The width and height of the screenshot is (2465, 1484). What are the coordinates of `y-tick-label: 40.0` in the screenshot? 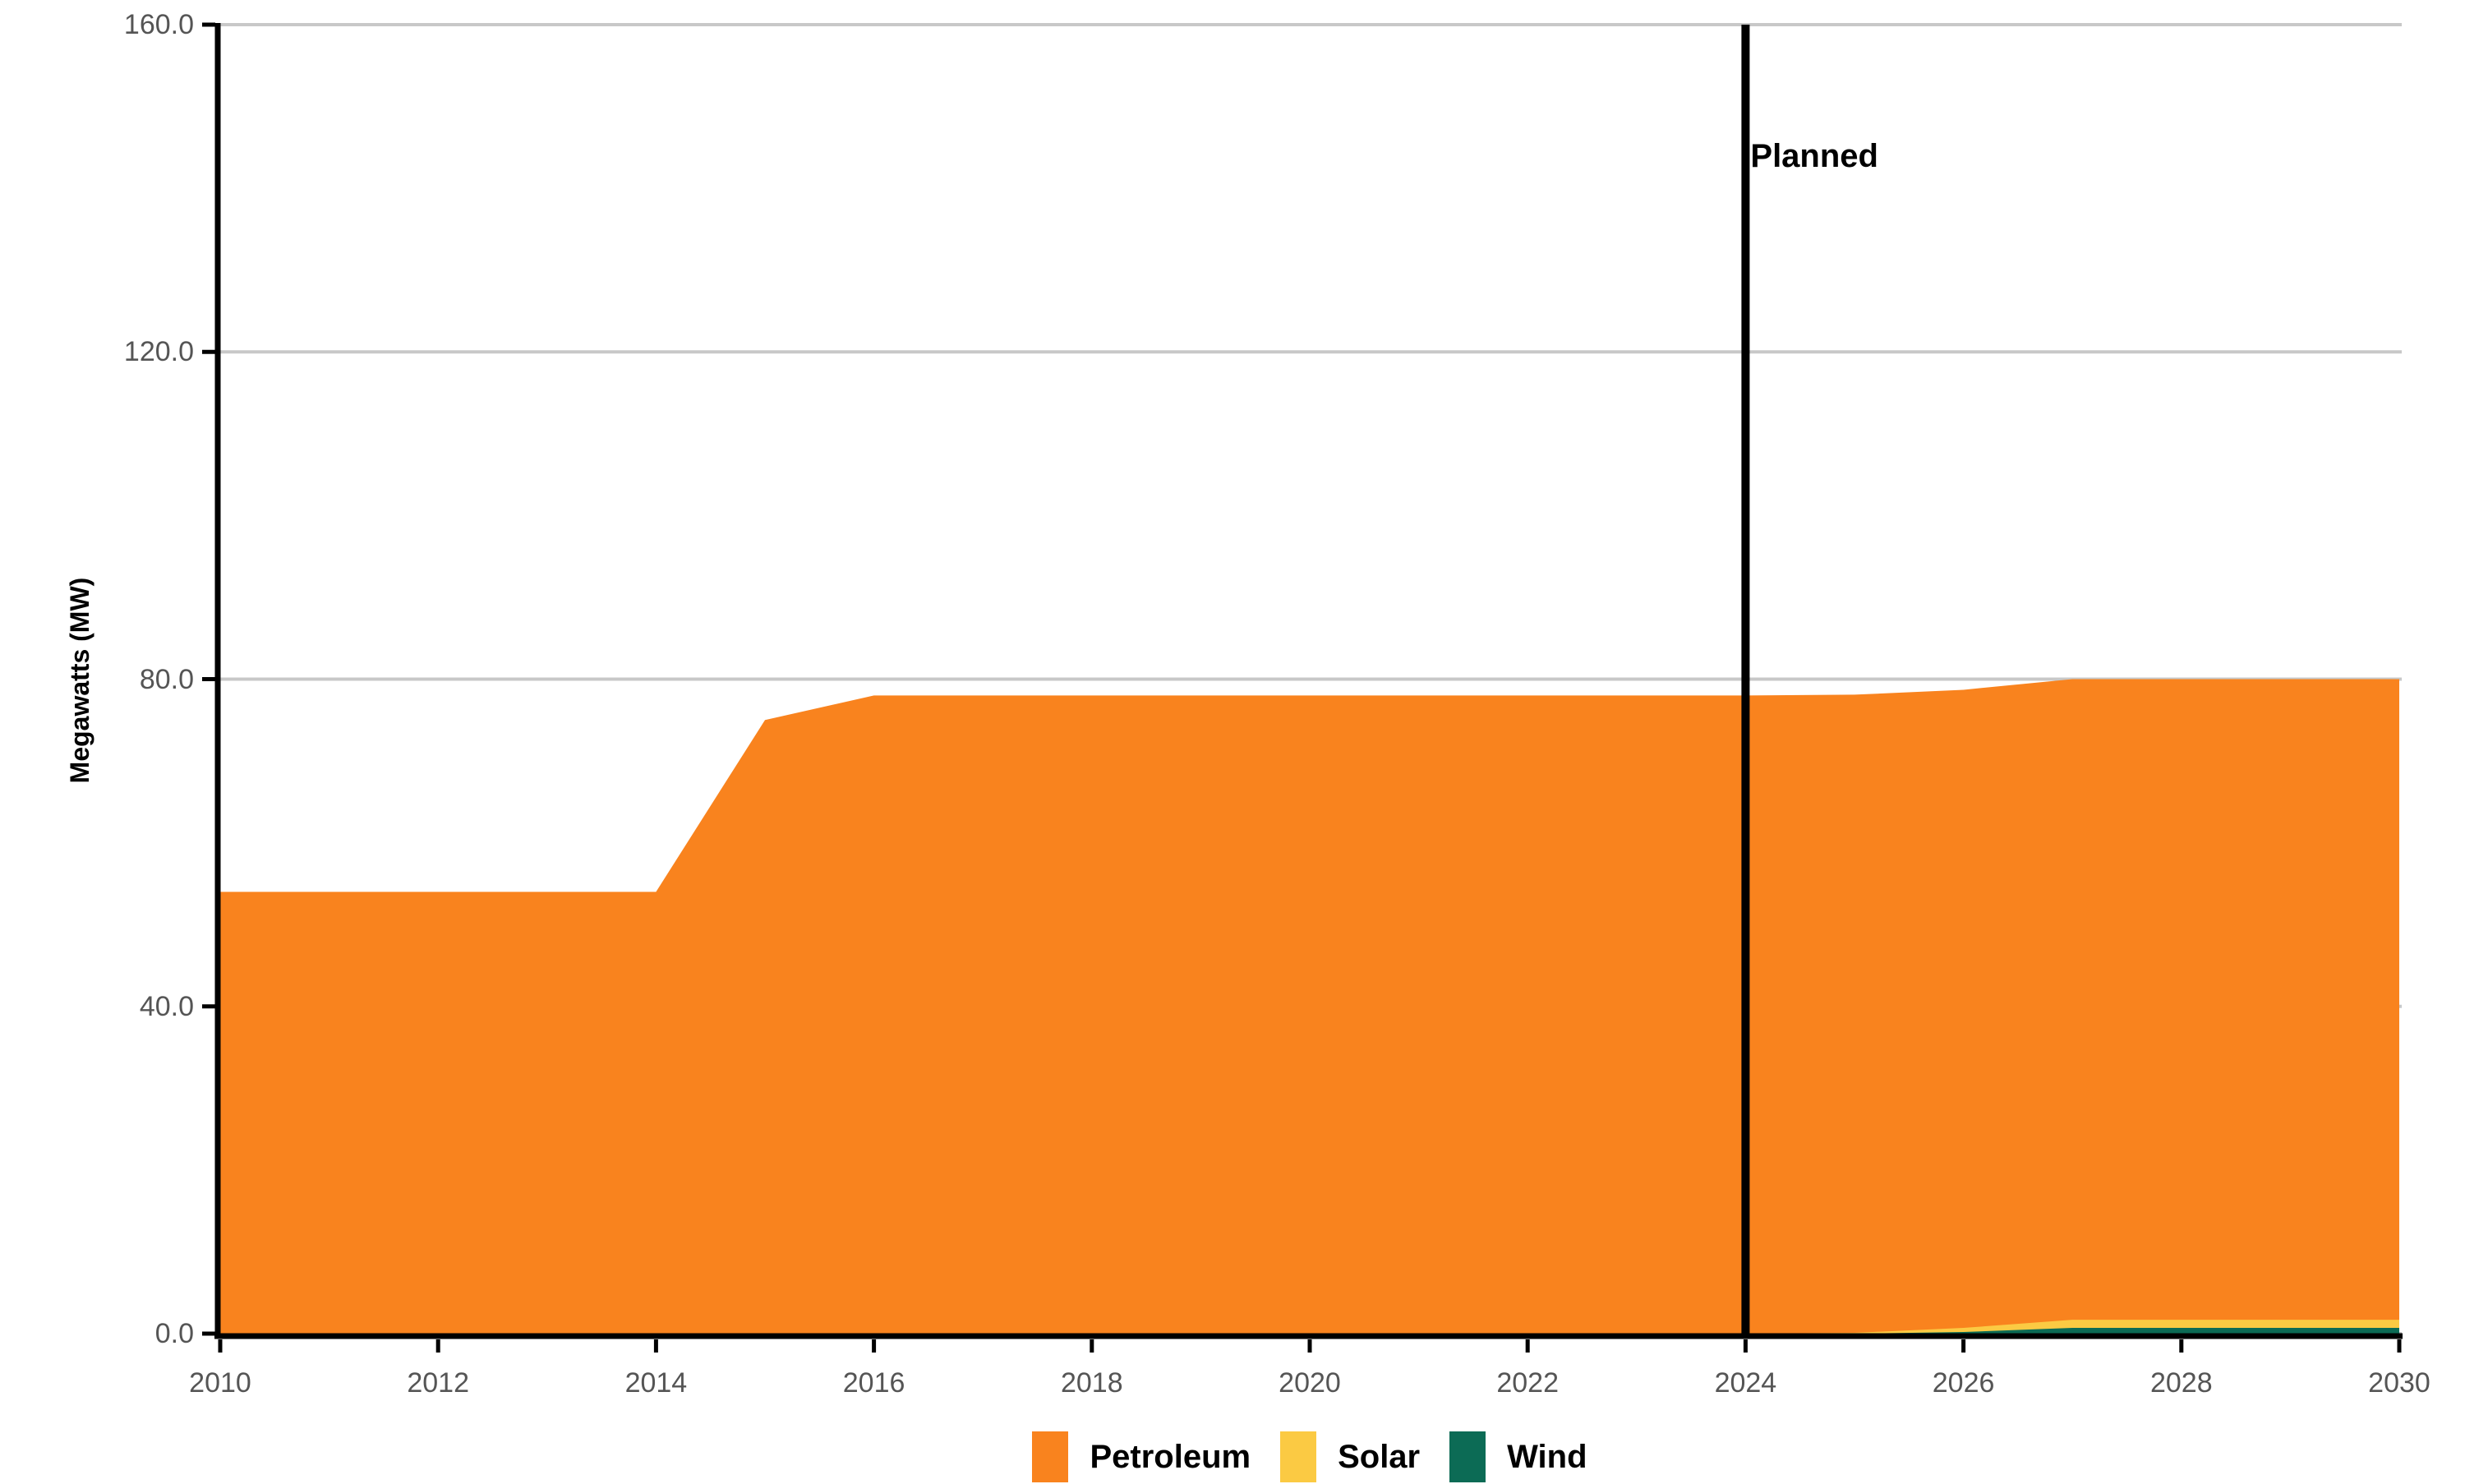 It's located at (167, 1006).